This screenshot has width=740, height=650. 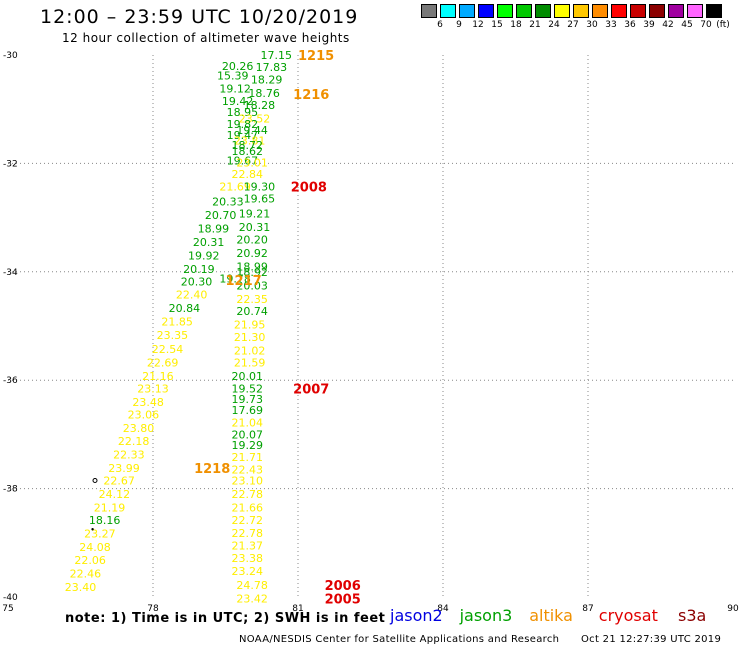 What do you see at coordinates (248, 445) in the screenshot?
I see `wave-height-label: 19.29` at bounding box center [248, 445].